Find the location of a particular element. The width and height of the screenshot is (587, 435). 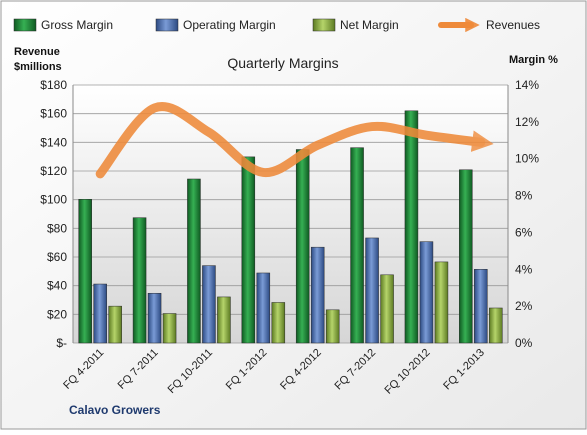

left-tick-label: $100 is located at coordinates (53, 200).